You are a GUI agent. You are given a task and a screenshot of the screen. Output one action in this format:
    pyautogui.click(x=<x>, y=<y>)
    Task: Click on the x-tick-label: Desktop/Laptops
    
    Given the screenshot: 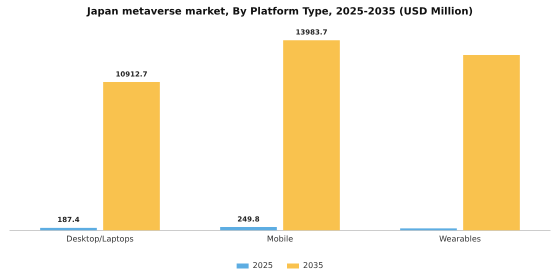 What is the action you would take?
    pyautogui.click(x=100, y=239)
    